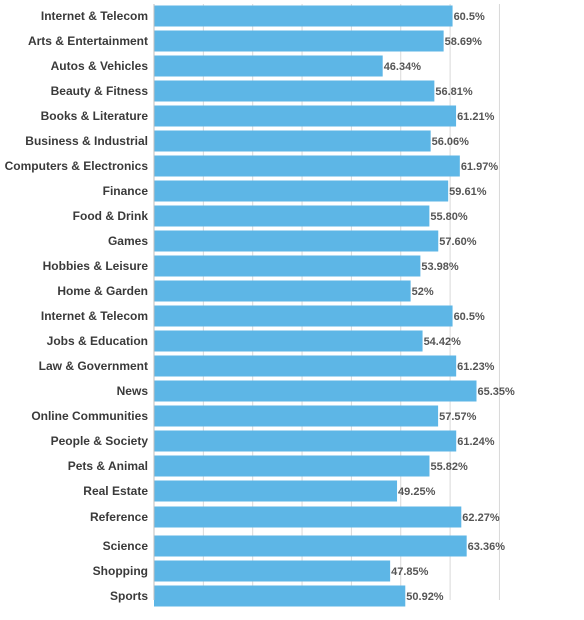  What do you see at coordinates (88, 41) in the screenshot?
I see `category-label: Arts & Entertainment` at bounding box center [88, 41].